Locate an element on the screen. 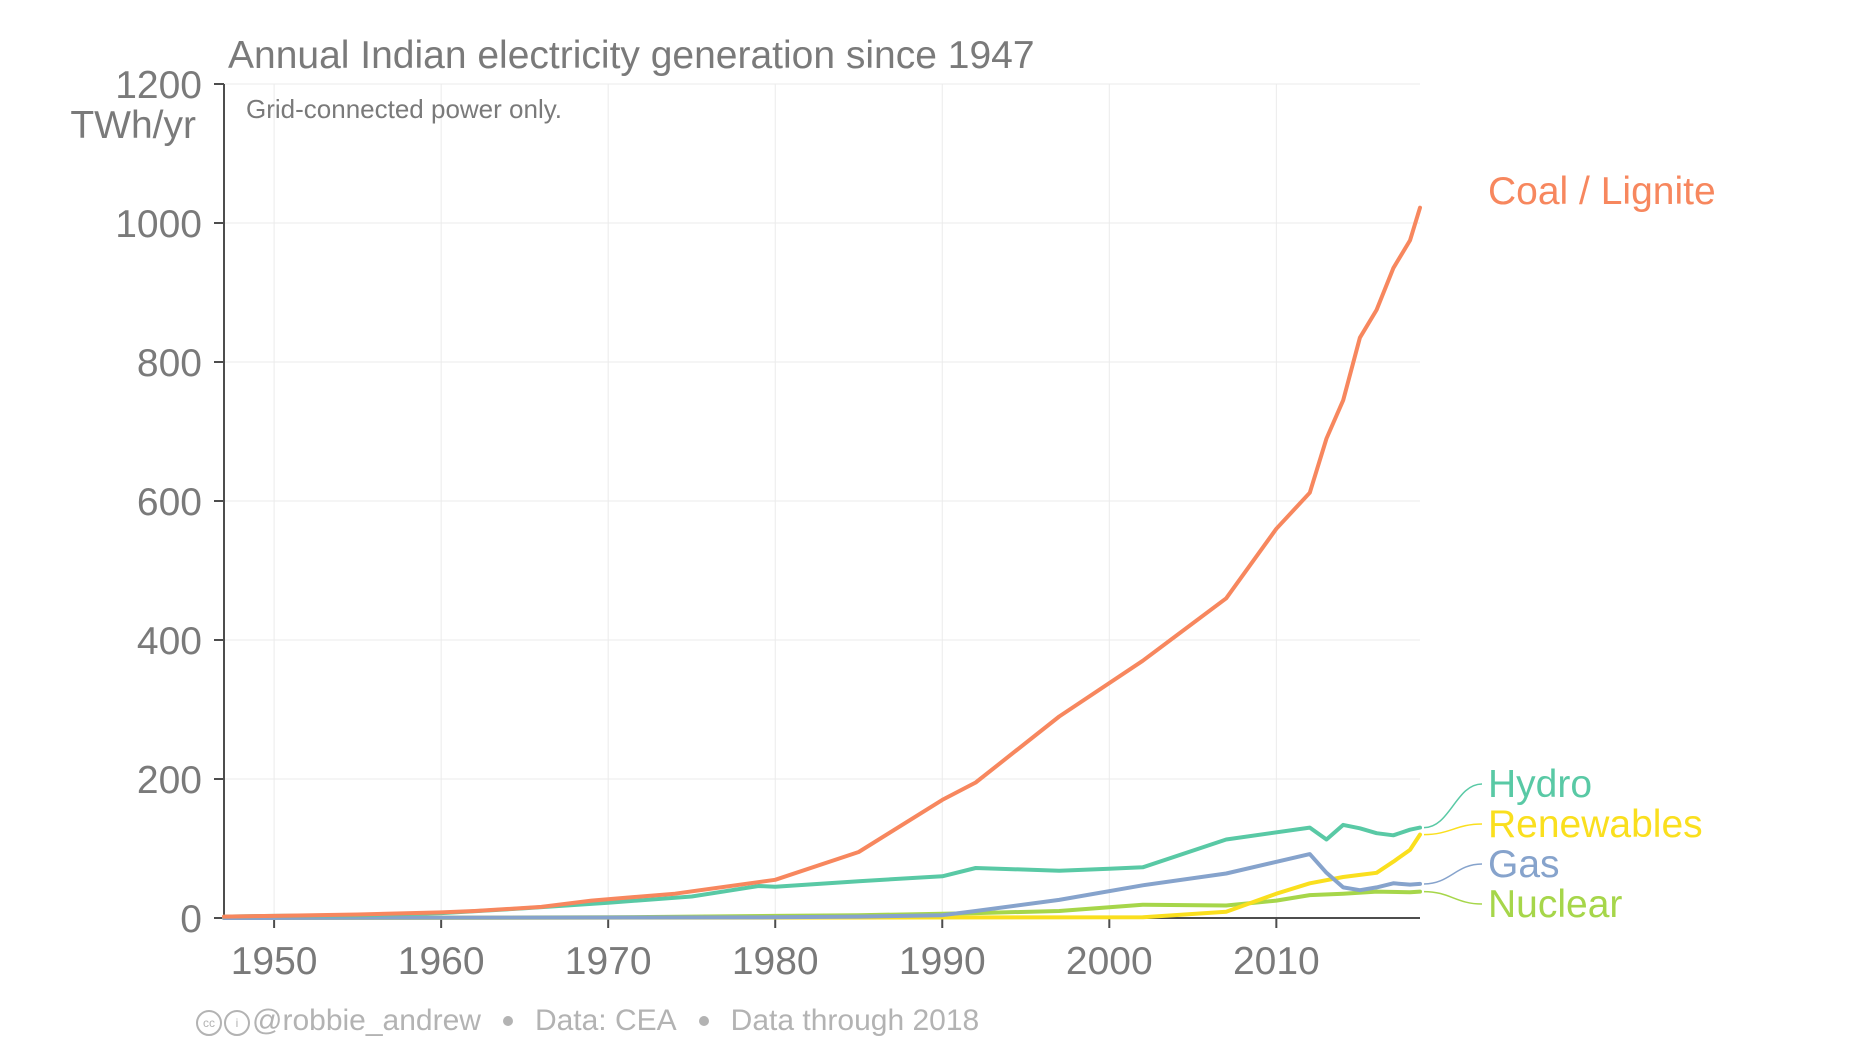  y-axis-unit-label: TWh/yr is located at coordinates (133, 125).